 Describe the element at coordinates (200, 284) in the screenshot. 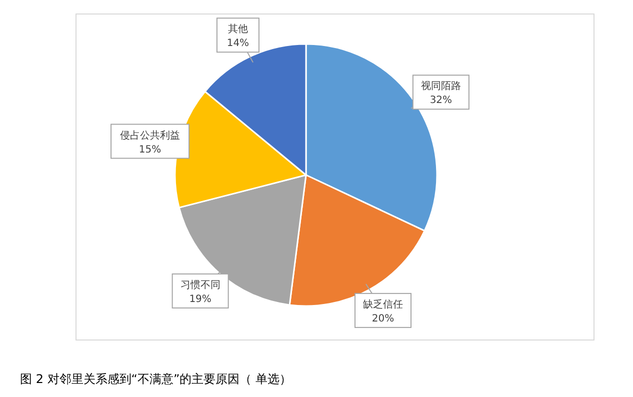

I see `slice-label: 习惯不同` at that location.